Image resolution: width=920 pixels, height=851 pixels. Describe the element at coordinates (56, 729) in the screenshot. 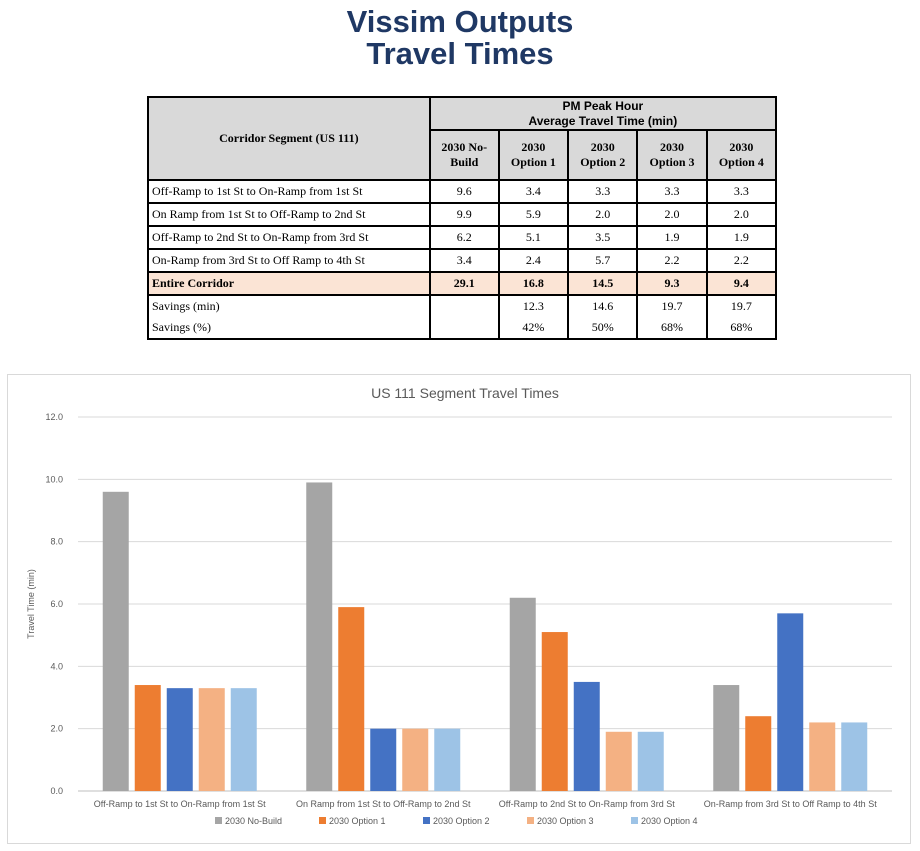

I see `y-tick-label: 2.0` at that location.